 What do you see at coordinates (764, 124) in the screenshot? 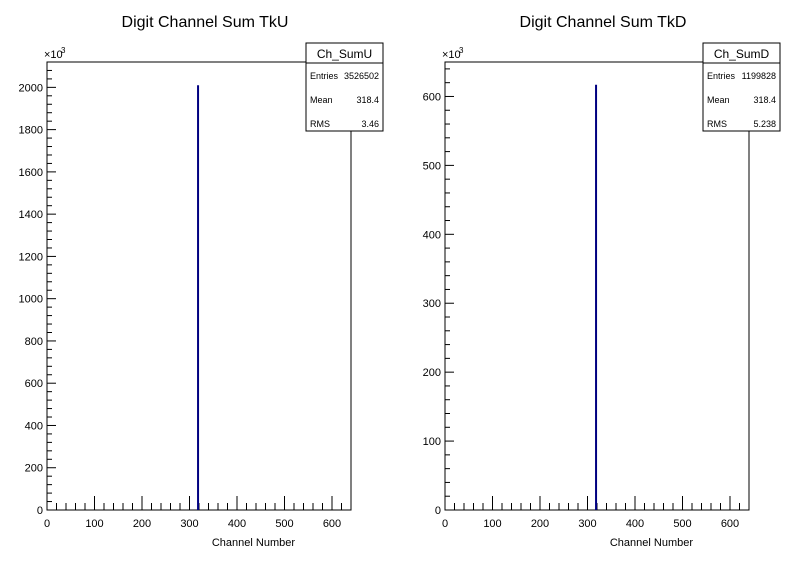
I see `stats-rms-value: 5.238` at bounding box center [764, 124].